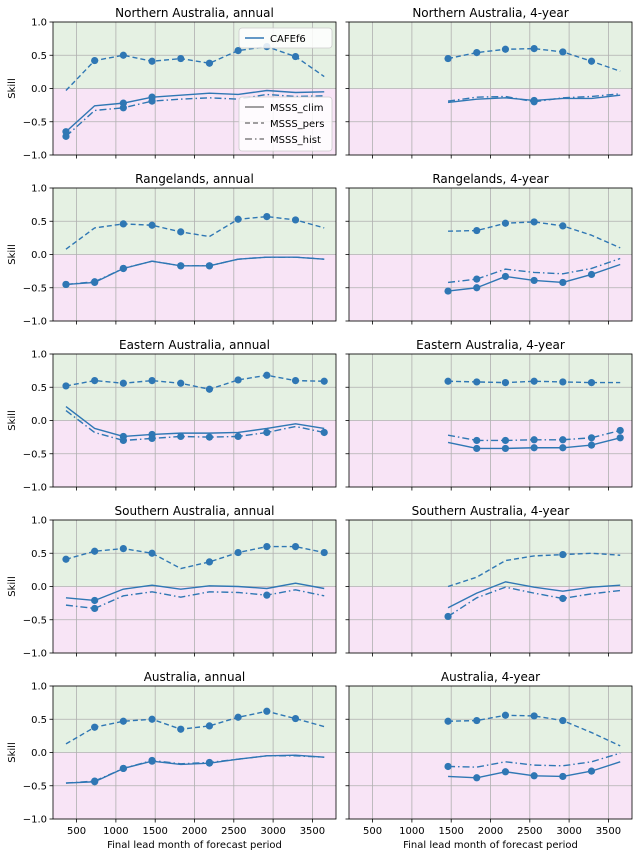  I want to click on y-tick-label: 0.5, so click(39, 554).